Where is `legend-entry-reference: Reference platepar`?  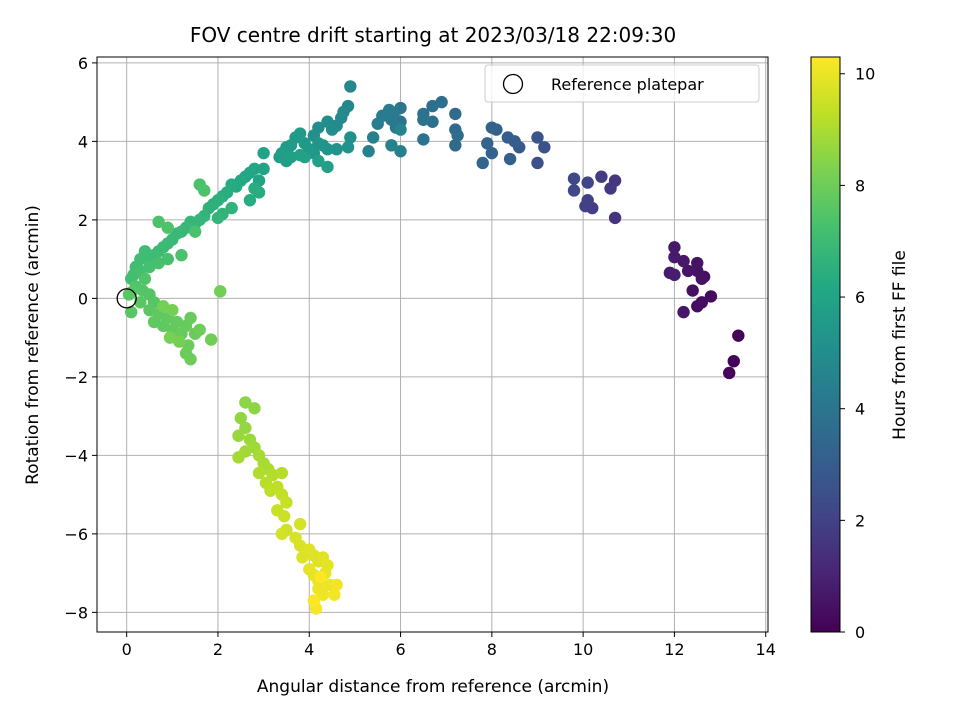
legend-entry-reference: Reference platepar is located at coordinates (627, 84).